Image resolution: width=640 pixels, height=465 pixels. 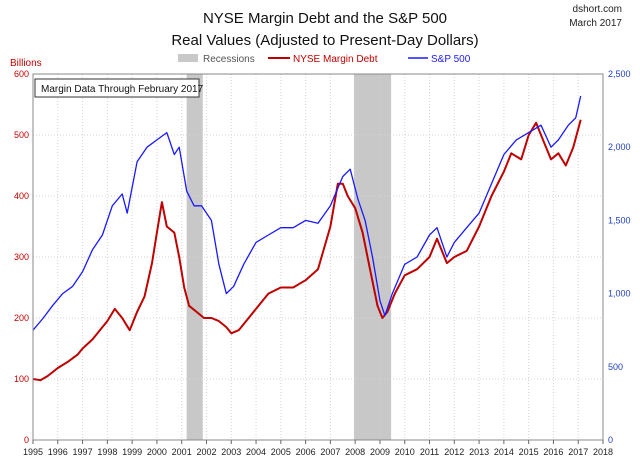 What do you see at coordinates (58, 452) in the screenshot?
I see `x-tick-label: 1996` at bounding box center [58, 452].